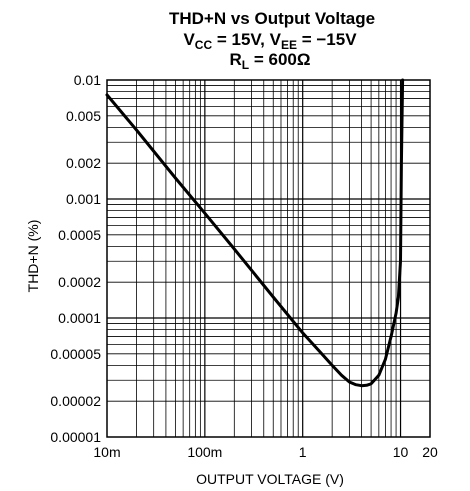 The width and height of the screenshot is (470, 491). Describe the element at coordinates (204, 45) in the screenshot. I see `vcc-subscript: CC` at that location.